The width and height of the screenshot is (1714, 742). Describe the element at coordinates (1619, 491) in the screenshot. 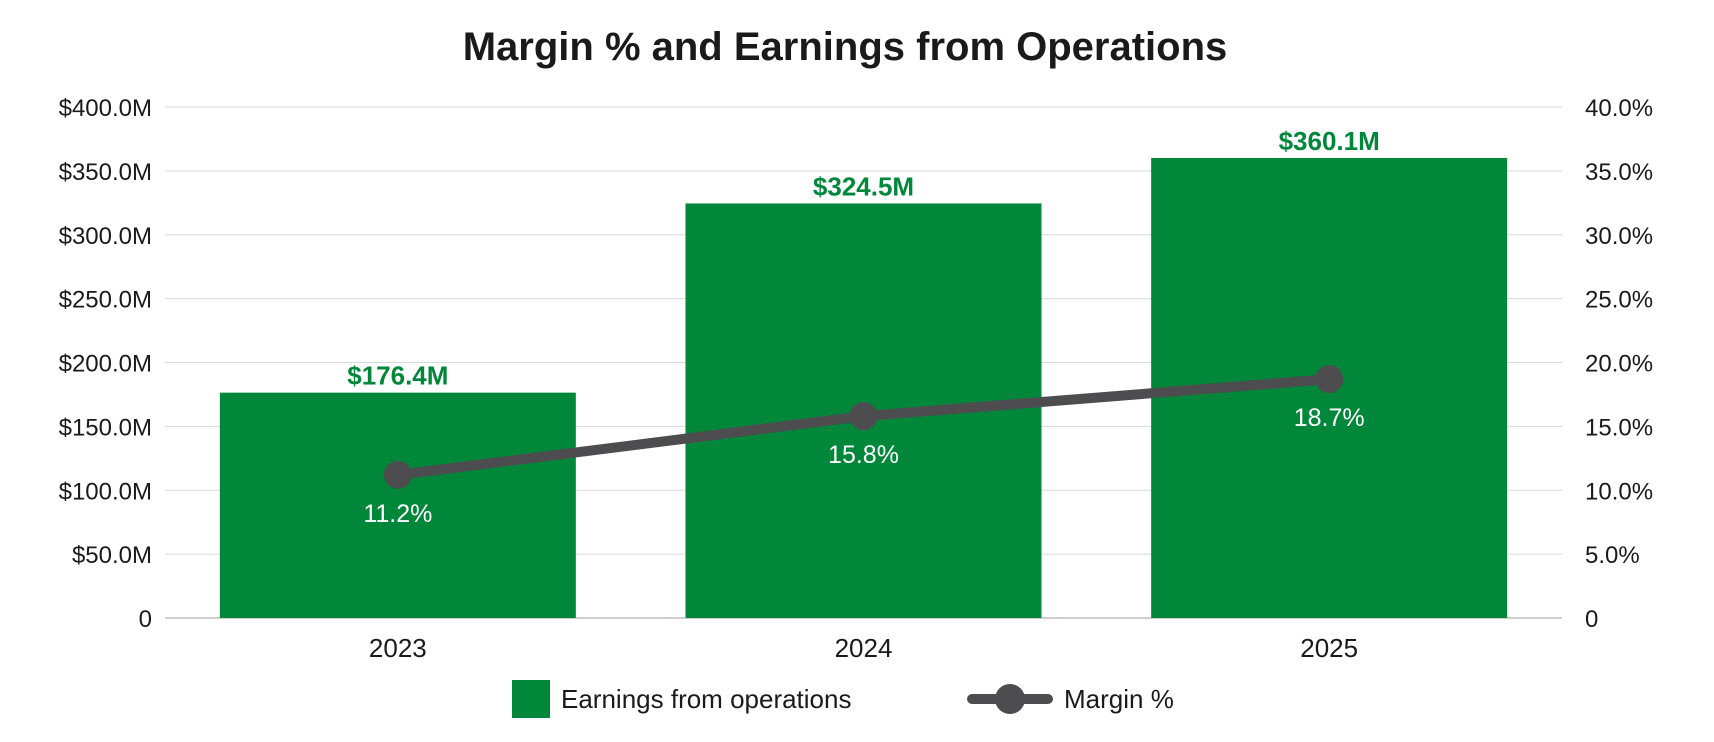

I see `right-tick-label: 10.0%` at that location.